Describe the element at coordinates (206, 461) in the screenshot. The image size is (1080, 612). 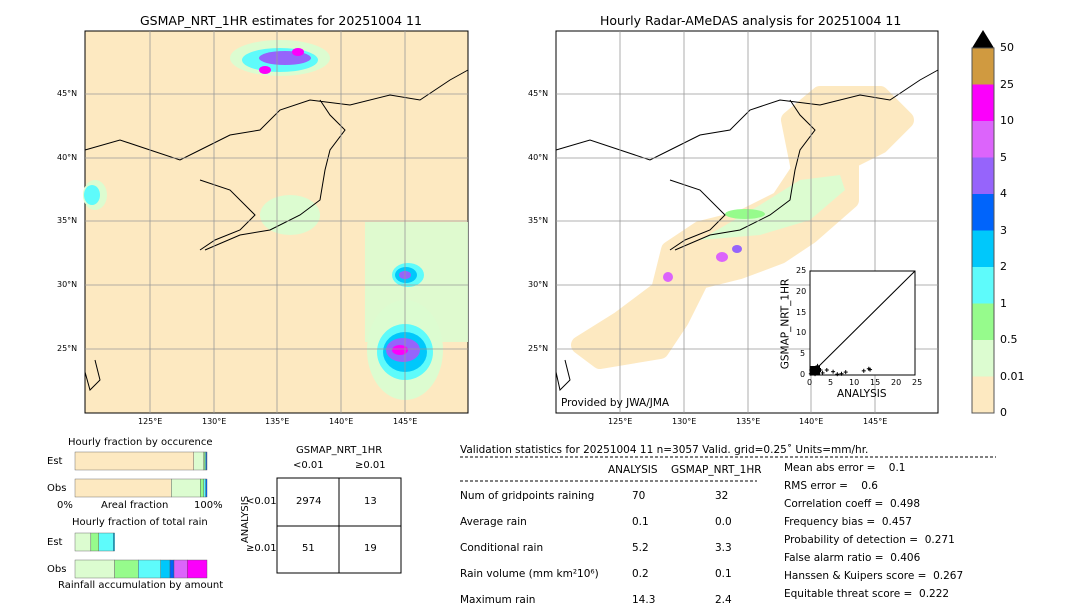
I see `est-occurrence-segment` at that location.